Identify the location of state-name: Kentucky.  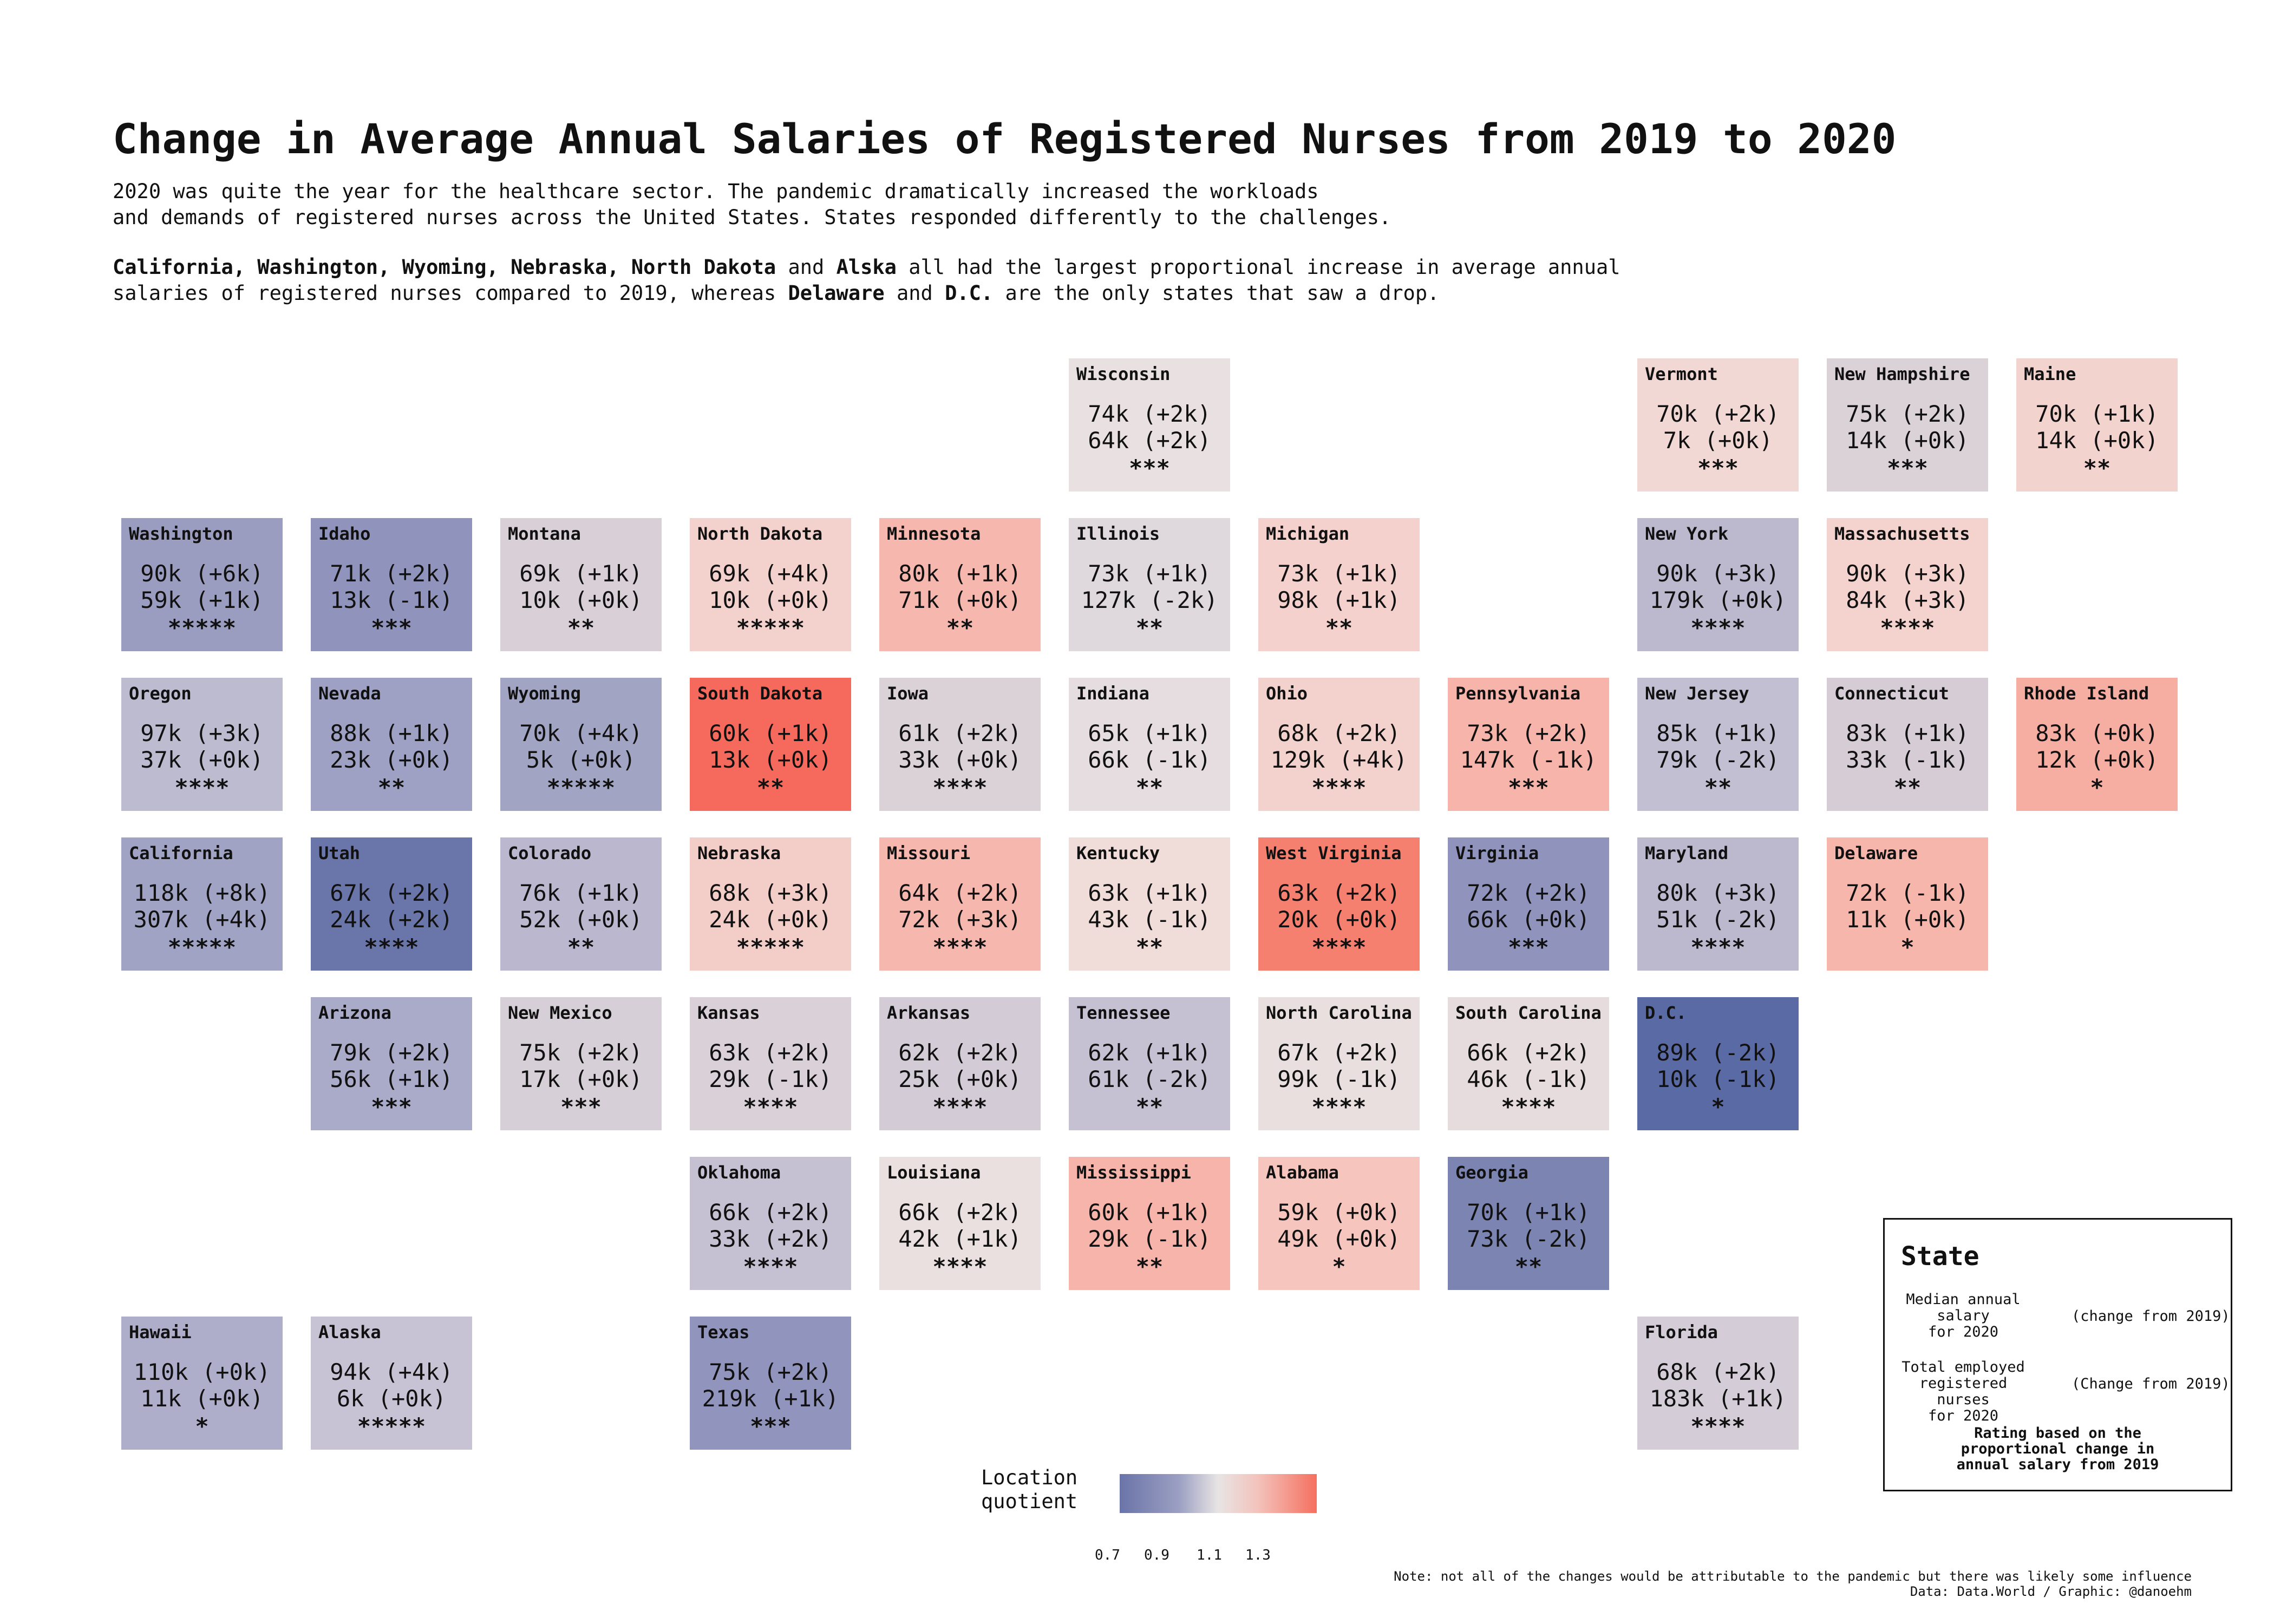
(1118, 853).